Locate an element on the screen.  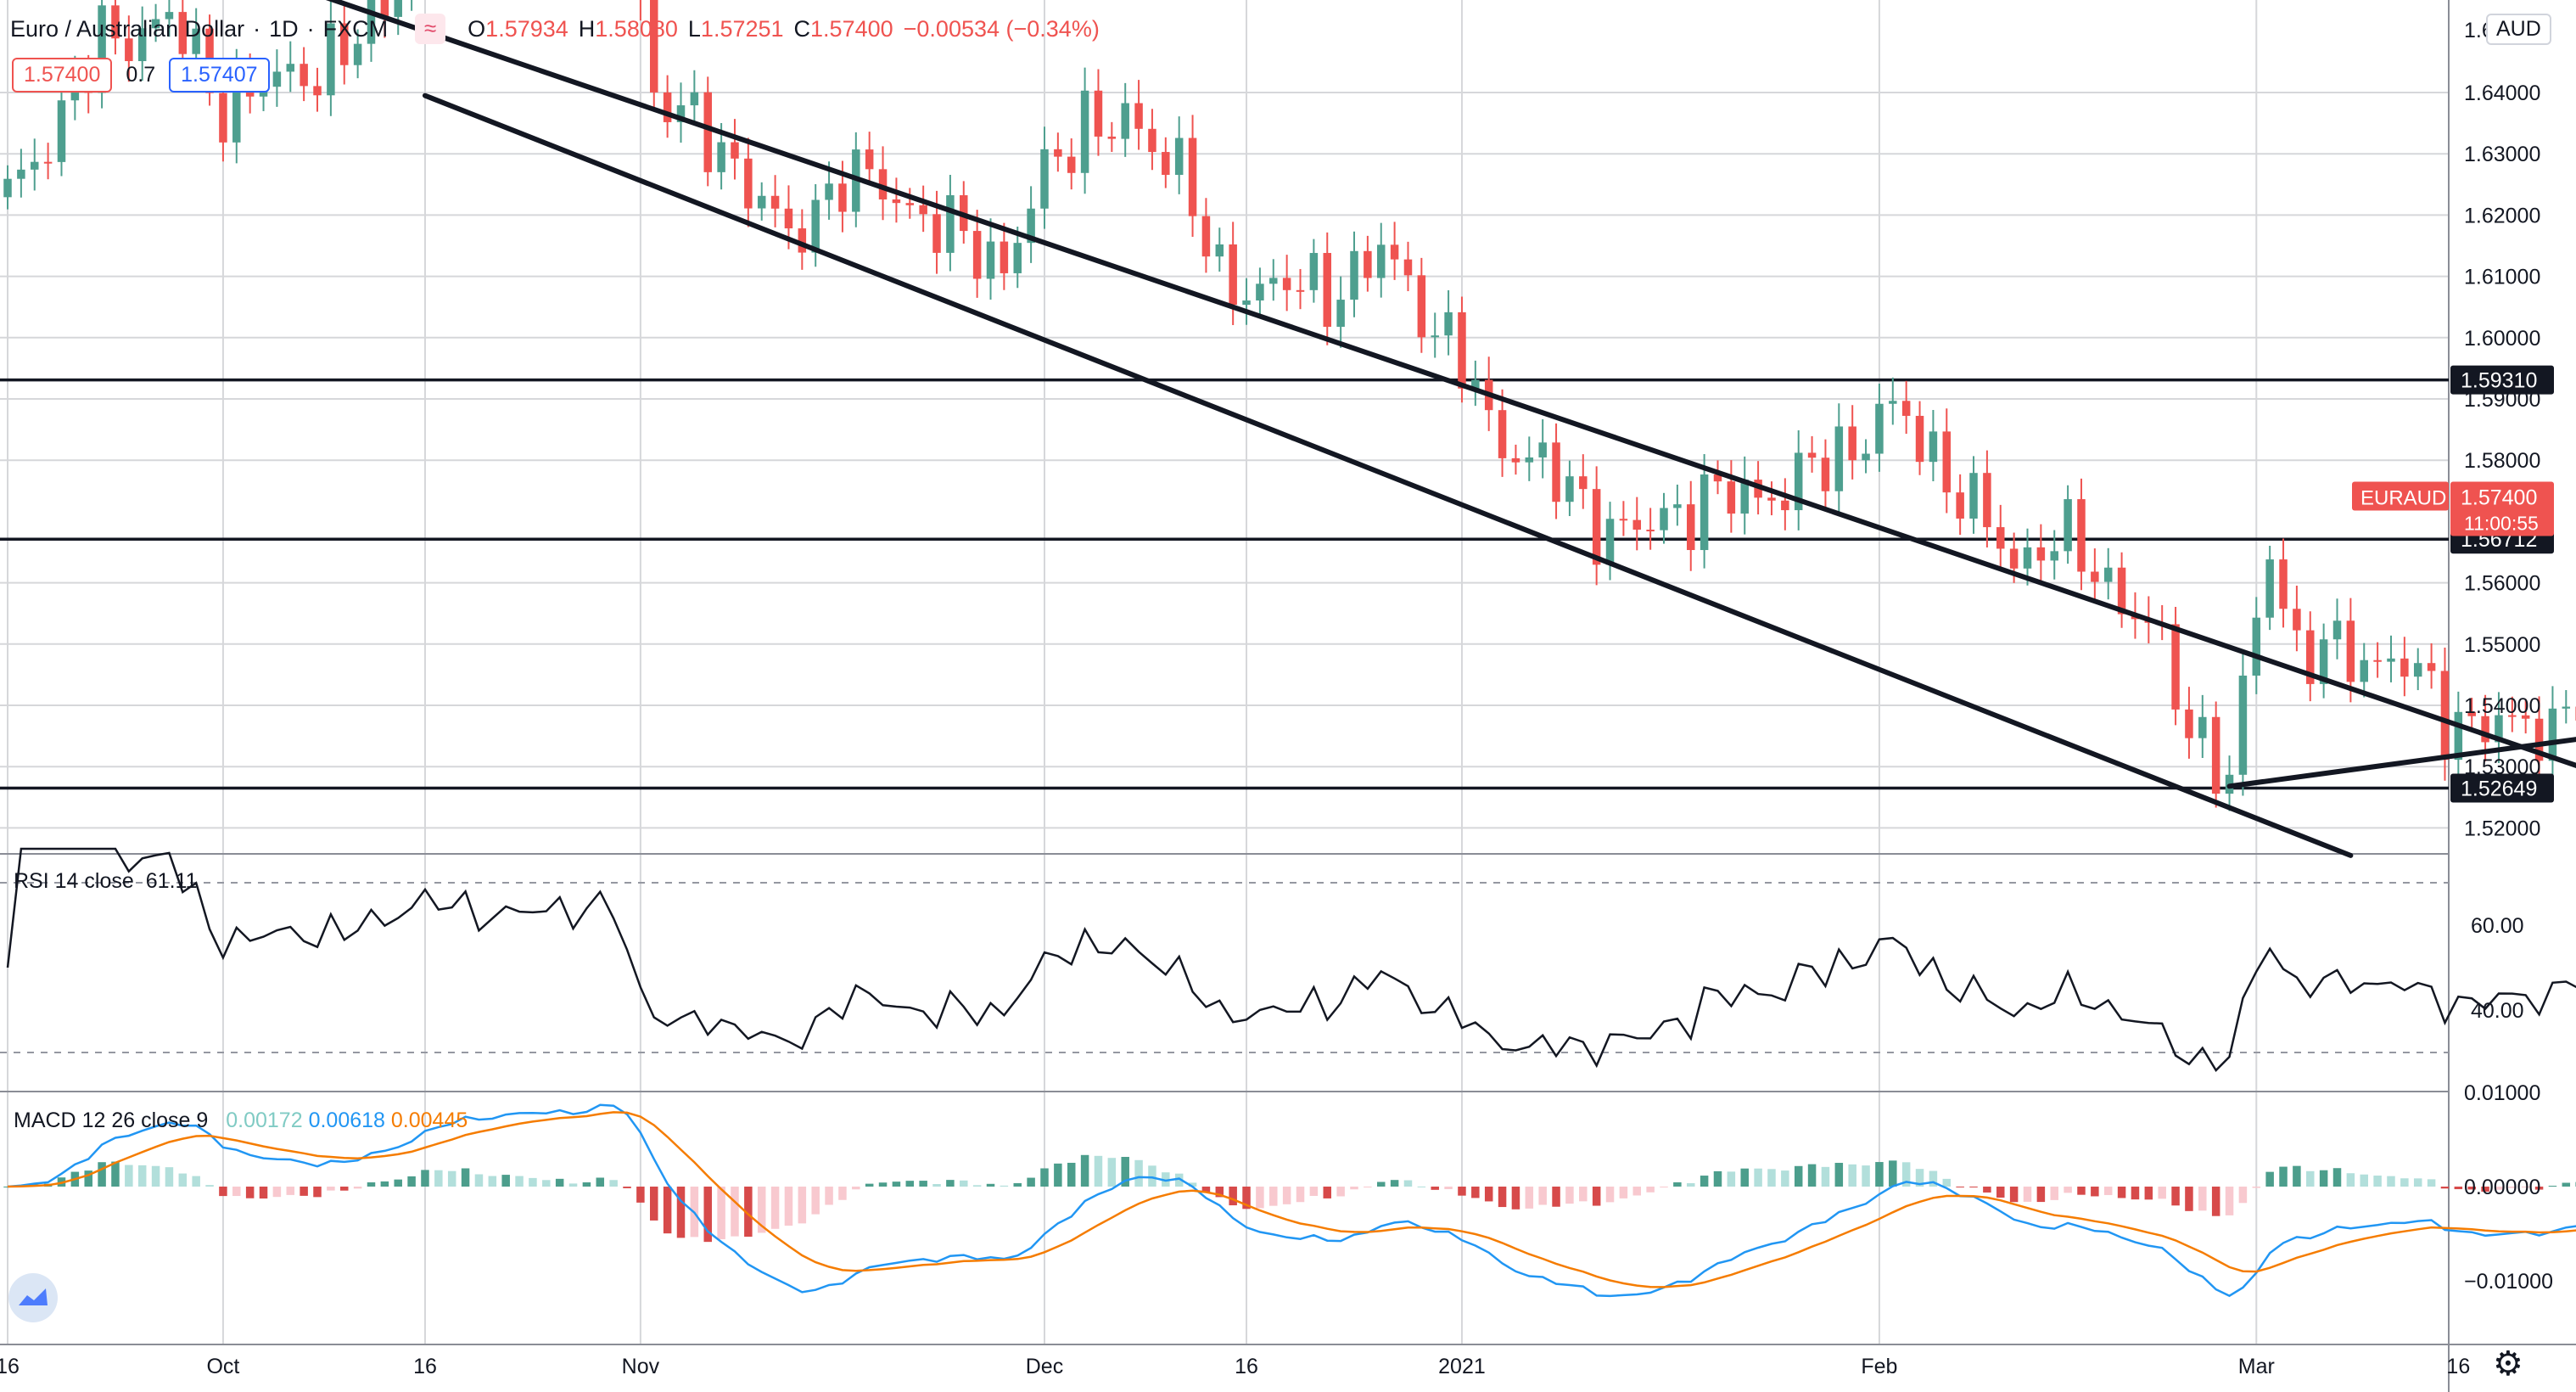
macd-hist-value: 0.00172 is located at coordinates (265, 1120).